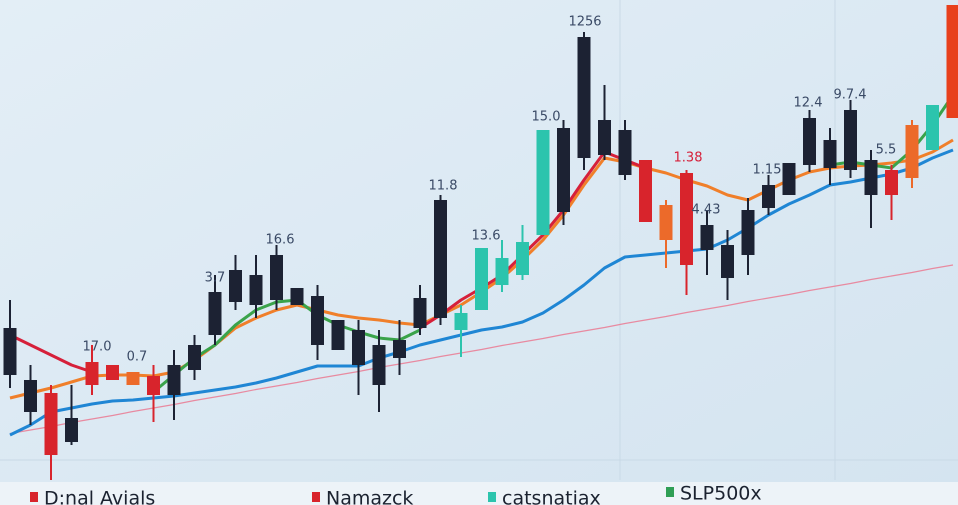 The image size is (958, 505). I want to click on annotation: 9.7.4, so click(849, 95).